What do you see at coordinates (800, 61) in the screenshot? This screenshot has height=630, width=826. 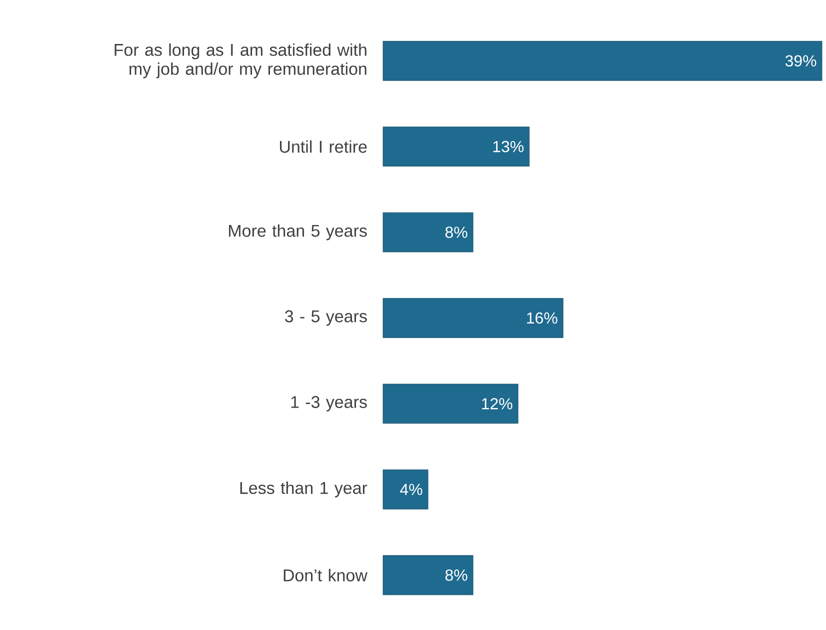 I see `data-label: 39%` at bounding box center [800, 61].